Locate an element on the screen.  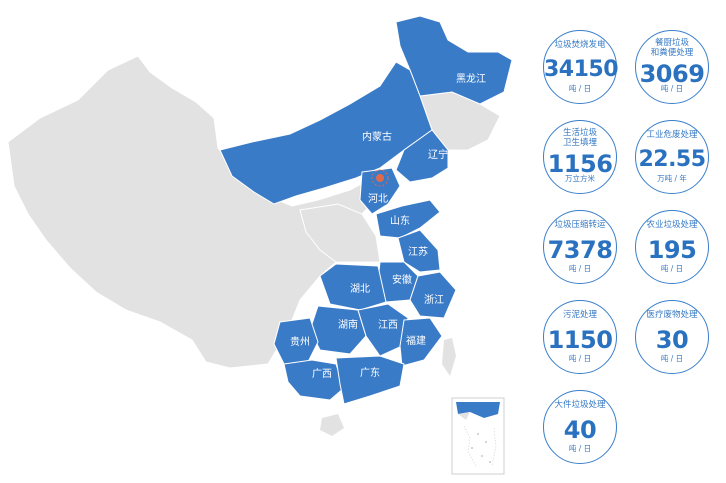
label-hunan: 湖南 is located at coordinates (348, 324).